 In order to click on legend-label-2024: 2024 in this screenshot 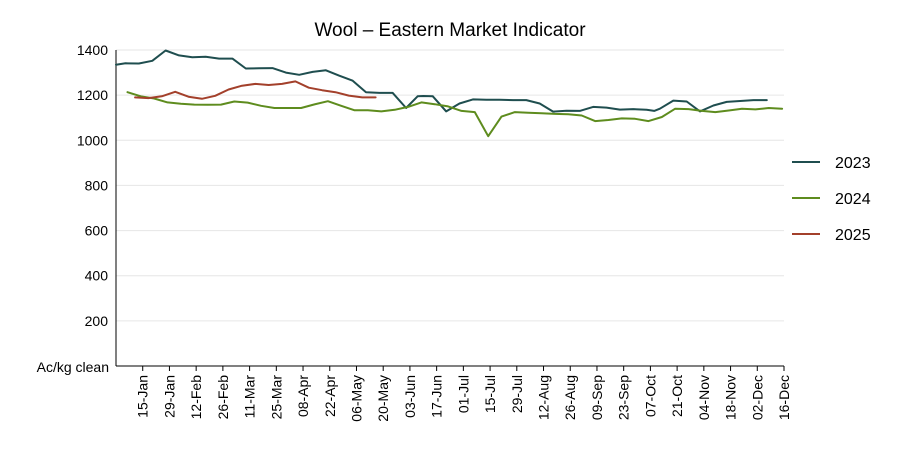, I will do `click(853, 199)`.